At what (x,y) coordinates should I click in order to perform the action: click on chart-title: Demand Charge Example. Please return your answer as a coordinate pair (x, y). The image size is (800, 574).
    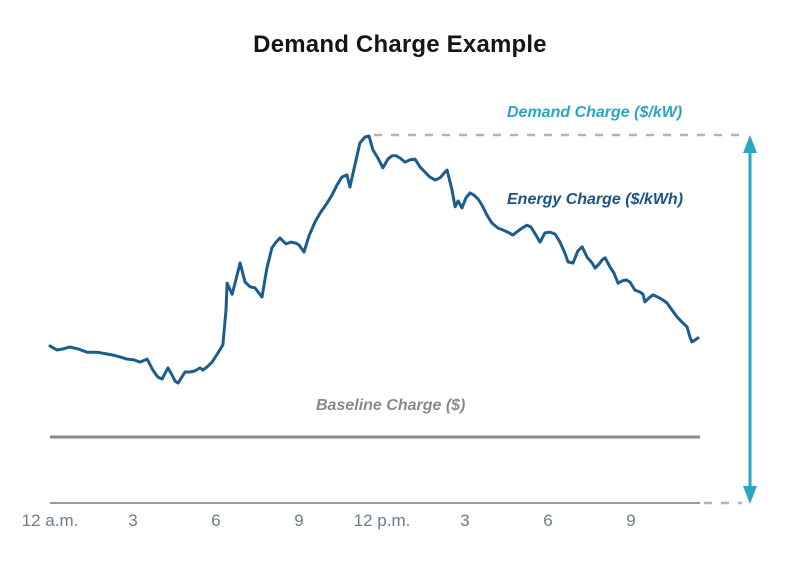
    Looking at the image, I should click on (400, 44).